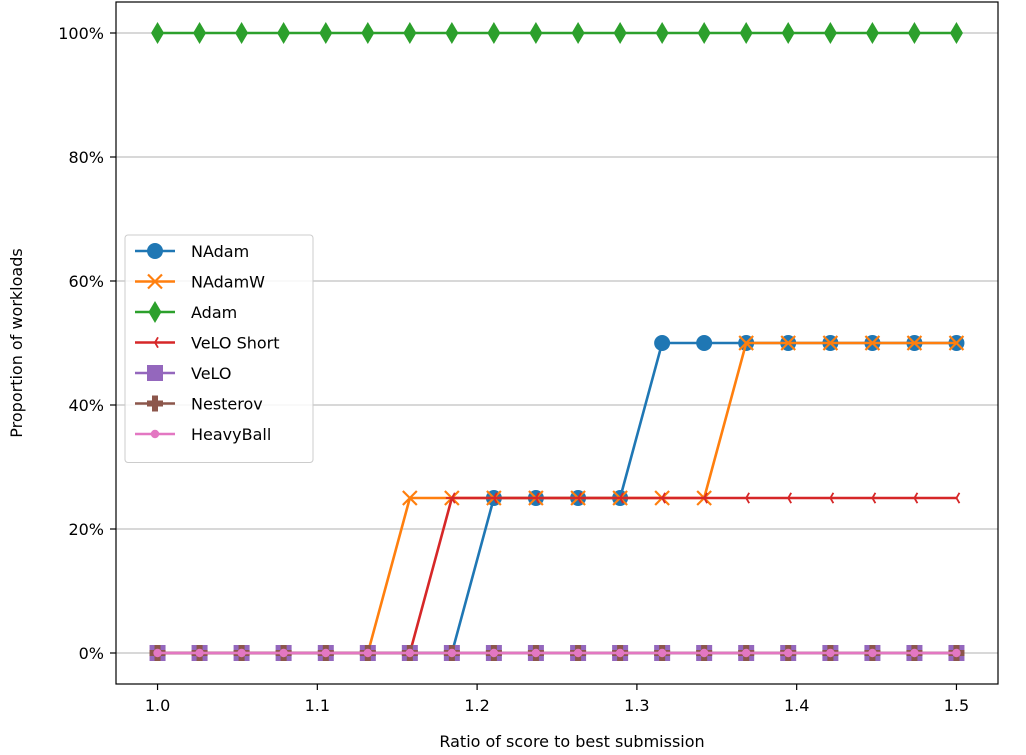 The image size is (1026, 755). I want to click on legend-entry-nesterov: Nesterov, so click(199, 404).